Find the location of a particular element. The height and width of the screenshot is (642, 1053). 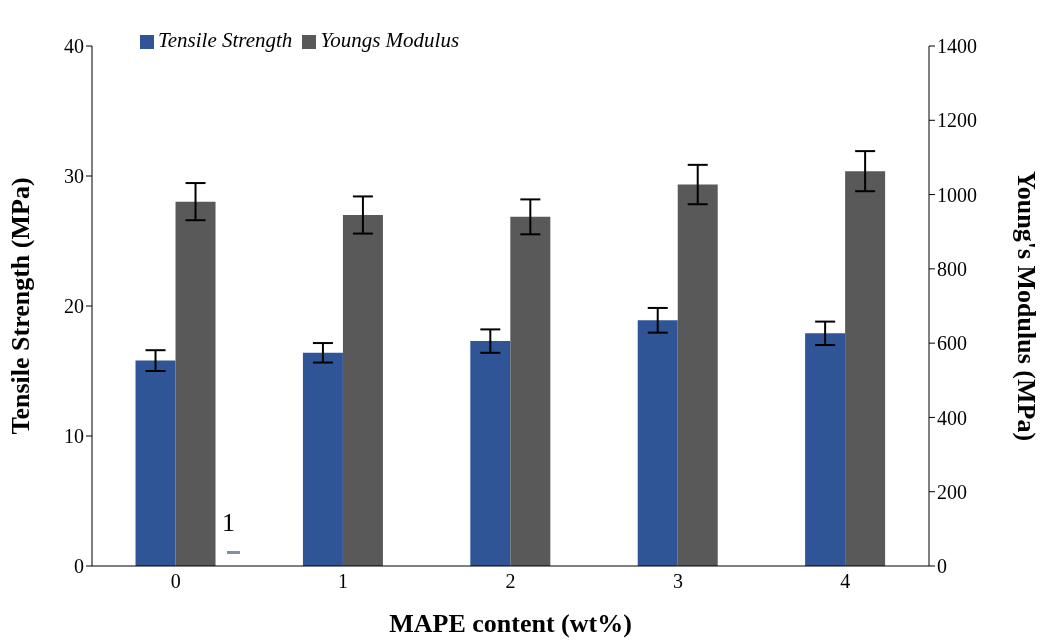

x-axis-title: MAPE content (wt%) is located at coordinates (510, 623).